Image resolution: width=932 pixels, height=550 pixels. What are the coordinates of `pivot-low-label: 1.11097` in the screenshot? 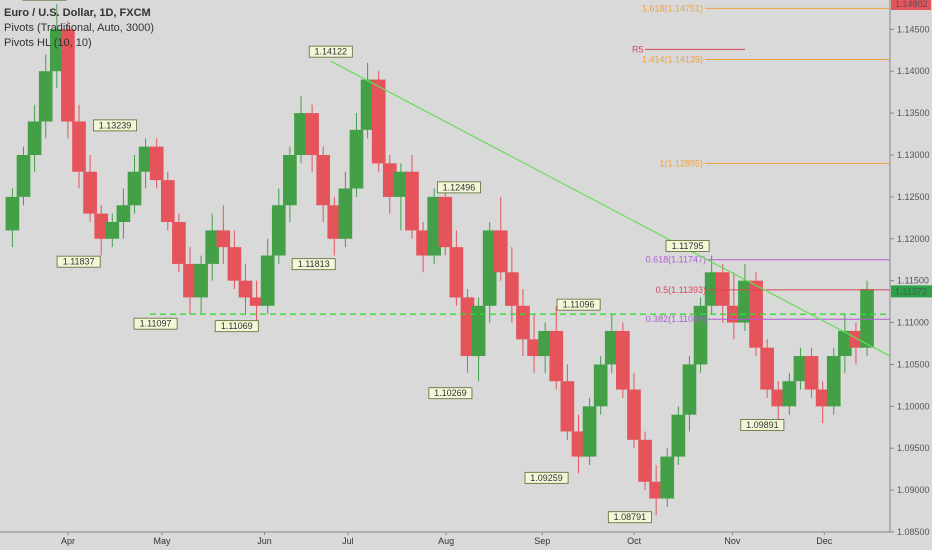 It's located at (156, 324).